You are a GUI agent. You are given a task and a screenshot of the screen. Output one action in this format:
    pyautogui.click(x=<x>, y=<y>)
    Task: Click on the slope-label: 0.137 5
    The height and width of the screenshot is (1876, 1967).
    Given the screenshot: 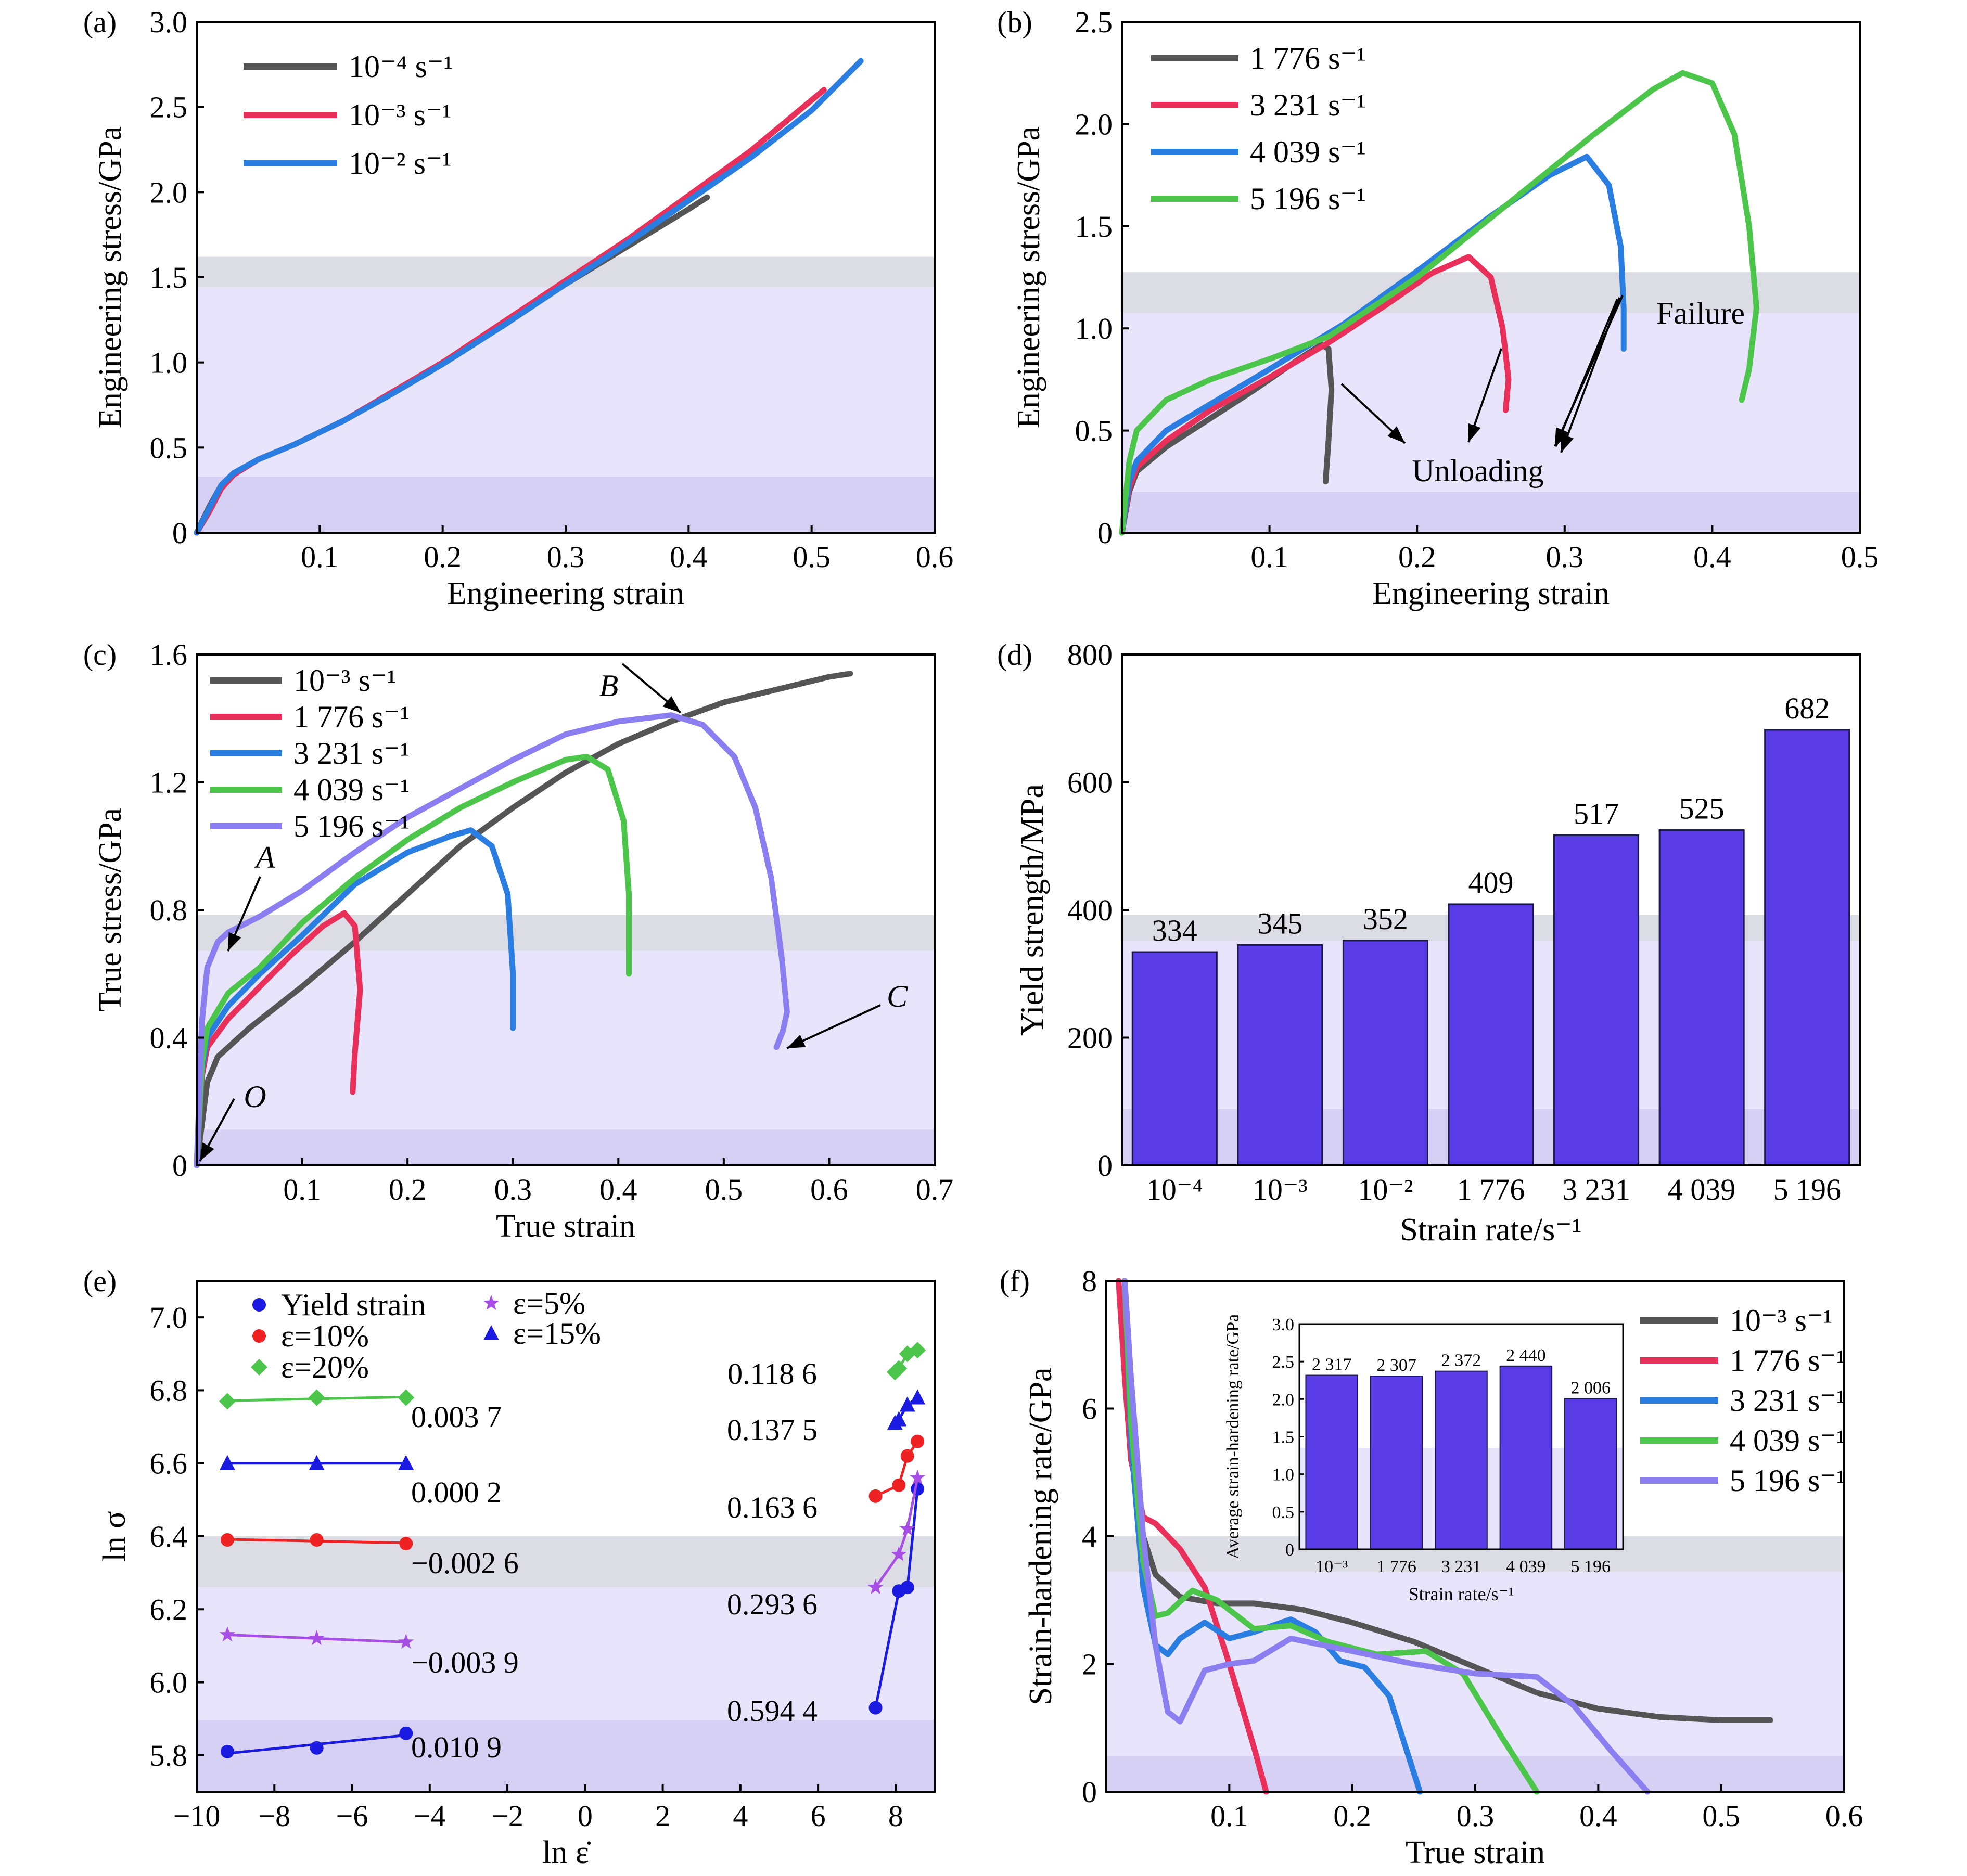 What is the action you would take?
    pyautogui.click(x=773, y=1430)
    